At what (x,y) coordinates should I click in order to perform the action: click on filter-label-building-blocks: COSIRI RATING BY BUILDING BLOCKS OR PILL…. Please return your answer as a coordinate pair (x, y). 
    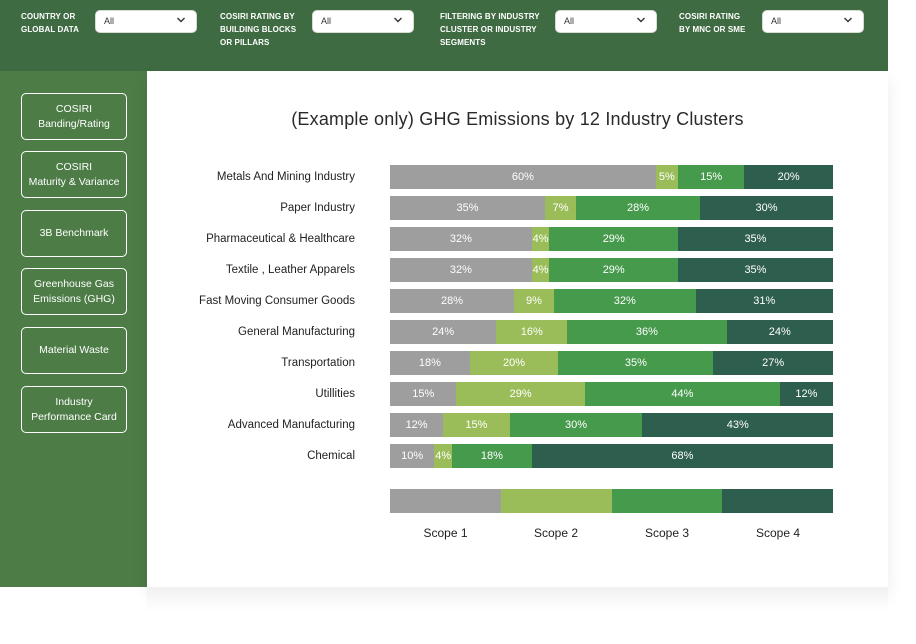
    Looking at the image, I should click on (258, 29).